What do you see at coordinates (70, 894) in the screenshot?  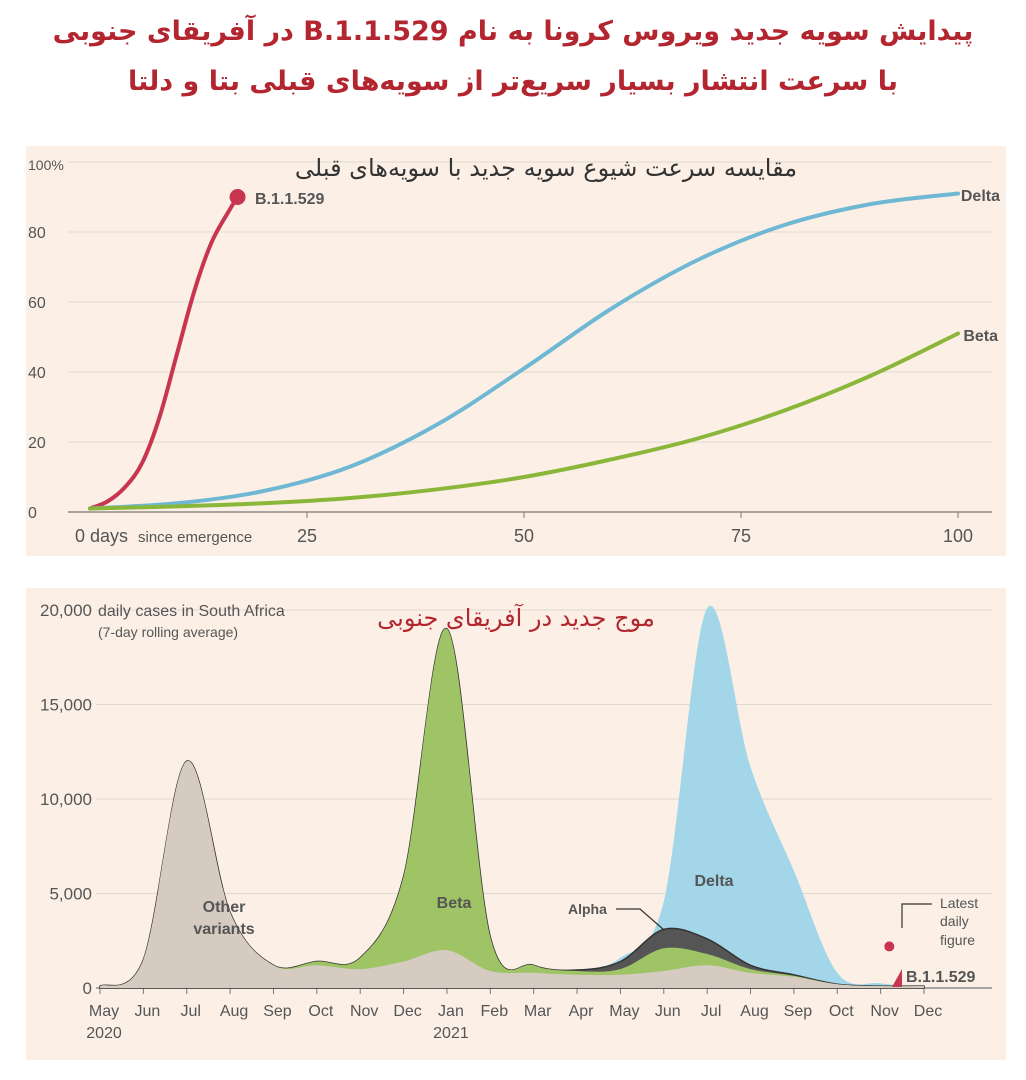 I see `y-tick-label: 5,000` at bounding box center [70, 894].